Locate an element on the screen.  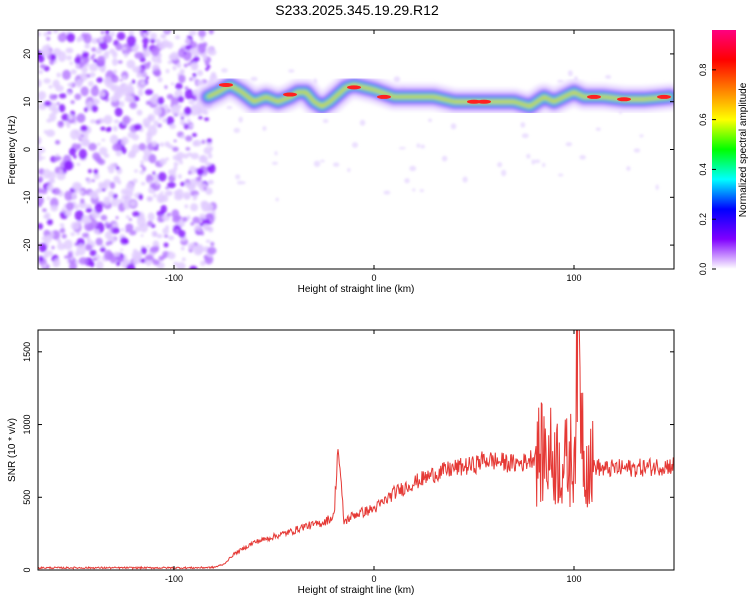
colorbar-tick-label: 0.4 is located at coordinates (703, 169).